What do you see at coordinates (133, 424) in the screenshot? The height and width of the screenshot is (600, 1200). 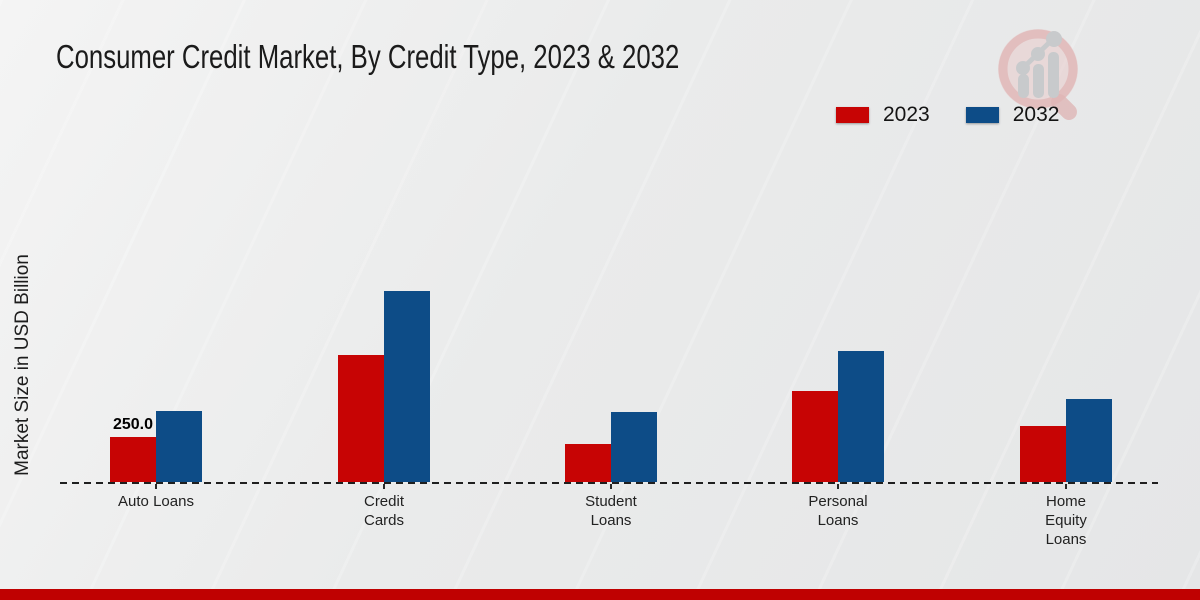 I see `bar-value-label-2023: 250.0` at bounding box center [133, 424].